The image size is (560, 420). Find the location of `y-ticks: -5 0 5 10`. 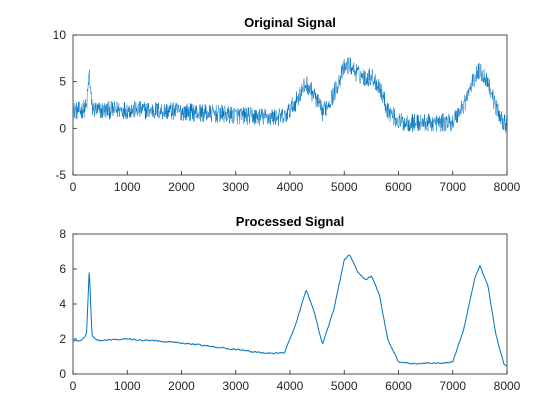

y-ticks: -5 0 5 10 is located at coordinates (65, 105).